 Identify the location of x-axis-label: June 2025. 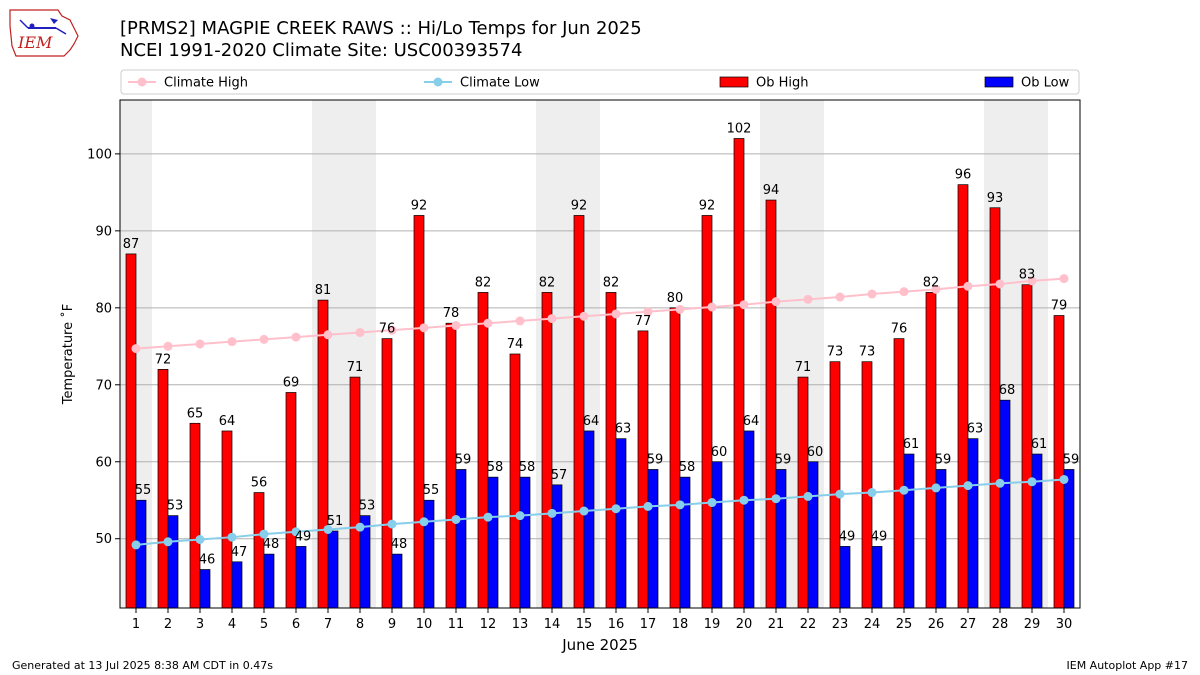
(599, 645).